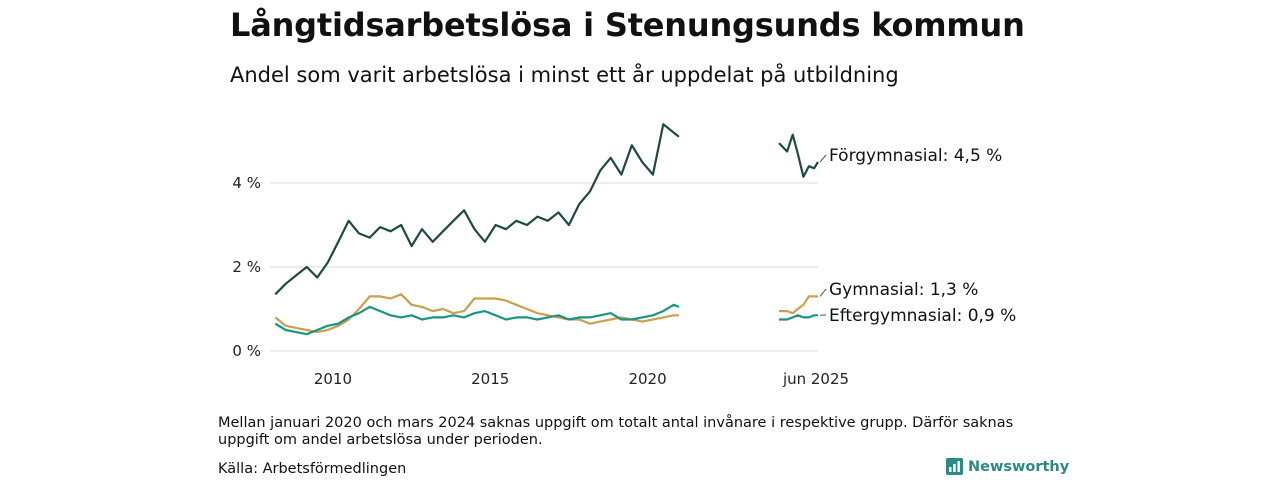 The height and width of the screenshot is (480, 1280). I want to click on series-label-förgymnasial: Förgymnasial: 4,5 %, so click(915, 156).